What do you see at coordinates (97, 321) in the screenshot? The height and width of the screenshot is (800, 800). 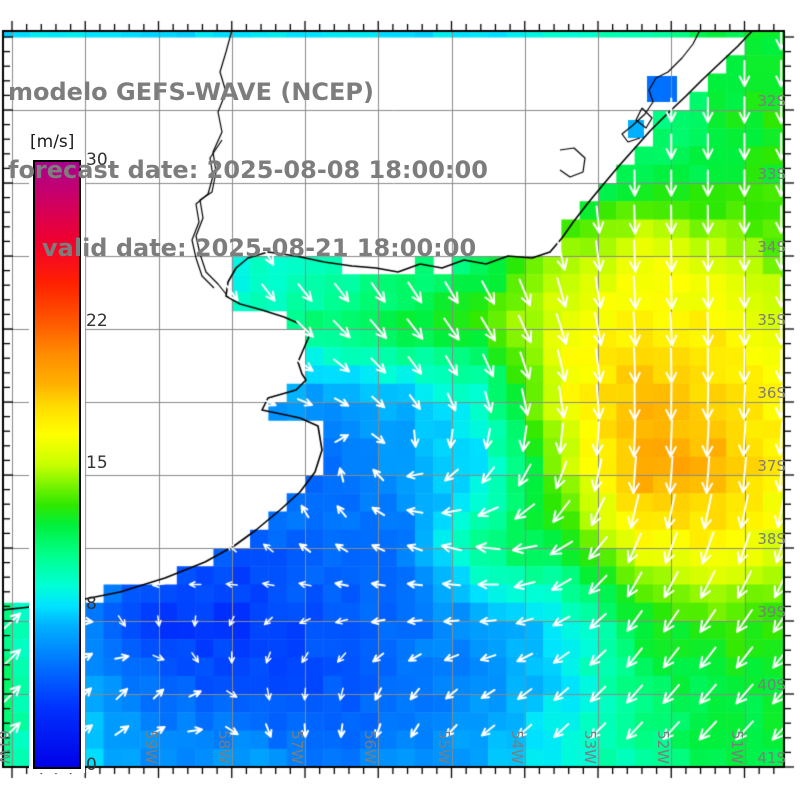 I see `colorbar-tick-label: 22` at bounding box center [97, 321].